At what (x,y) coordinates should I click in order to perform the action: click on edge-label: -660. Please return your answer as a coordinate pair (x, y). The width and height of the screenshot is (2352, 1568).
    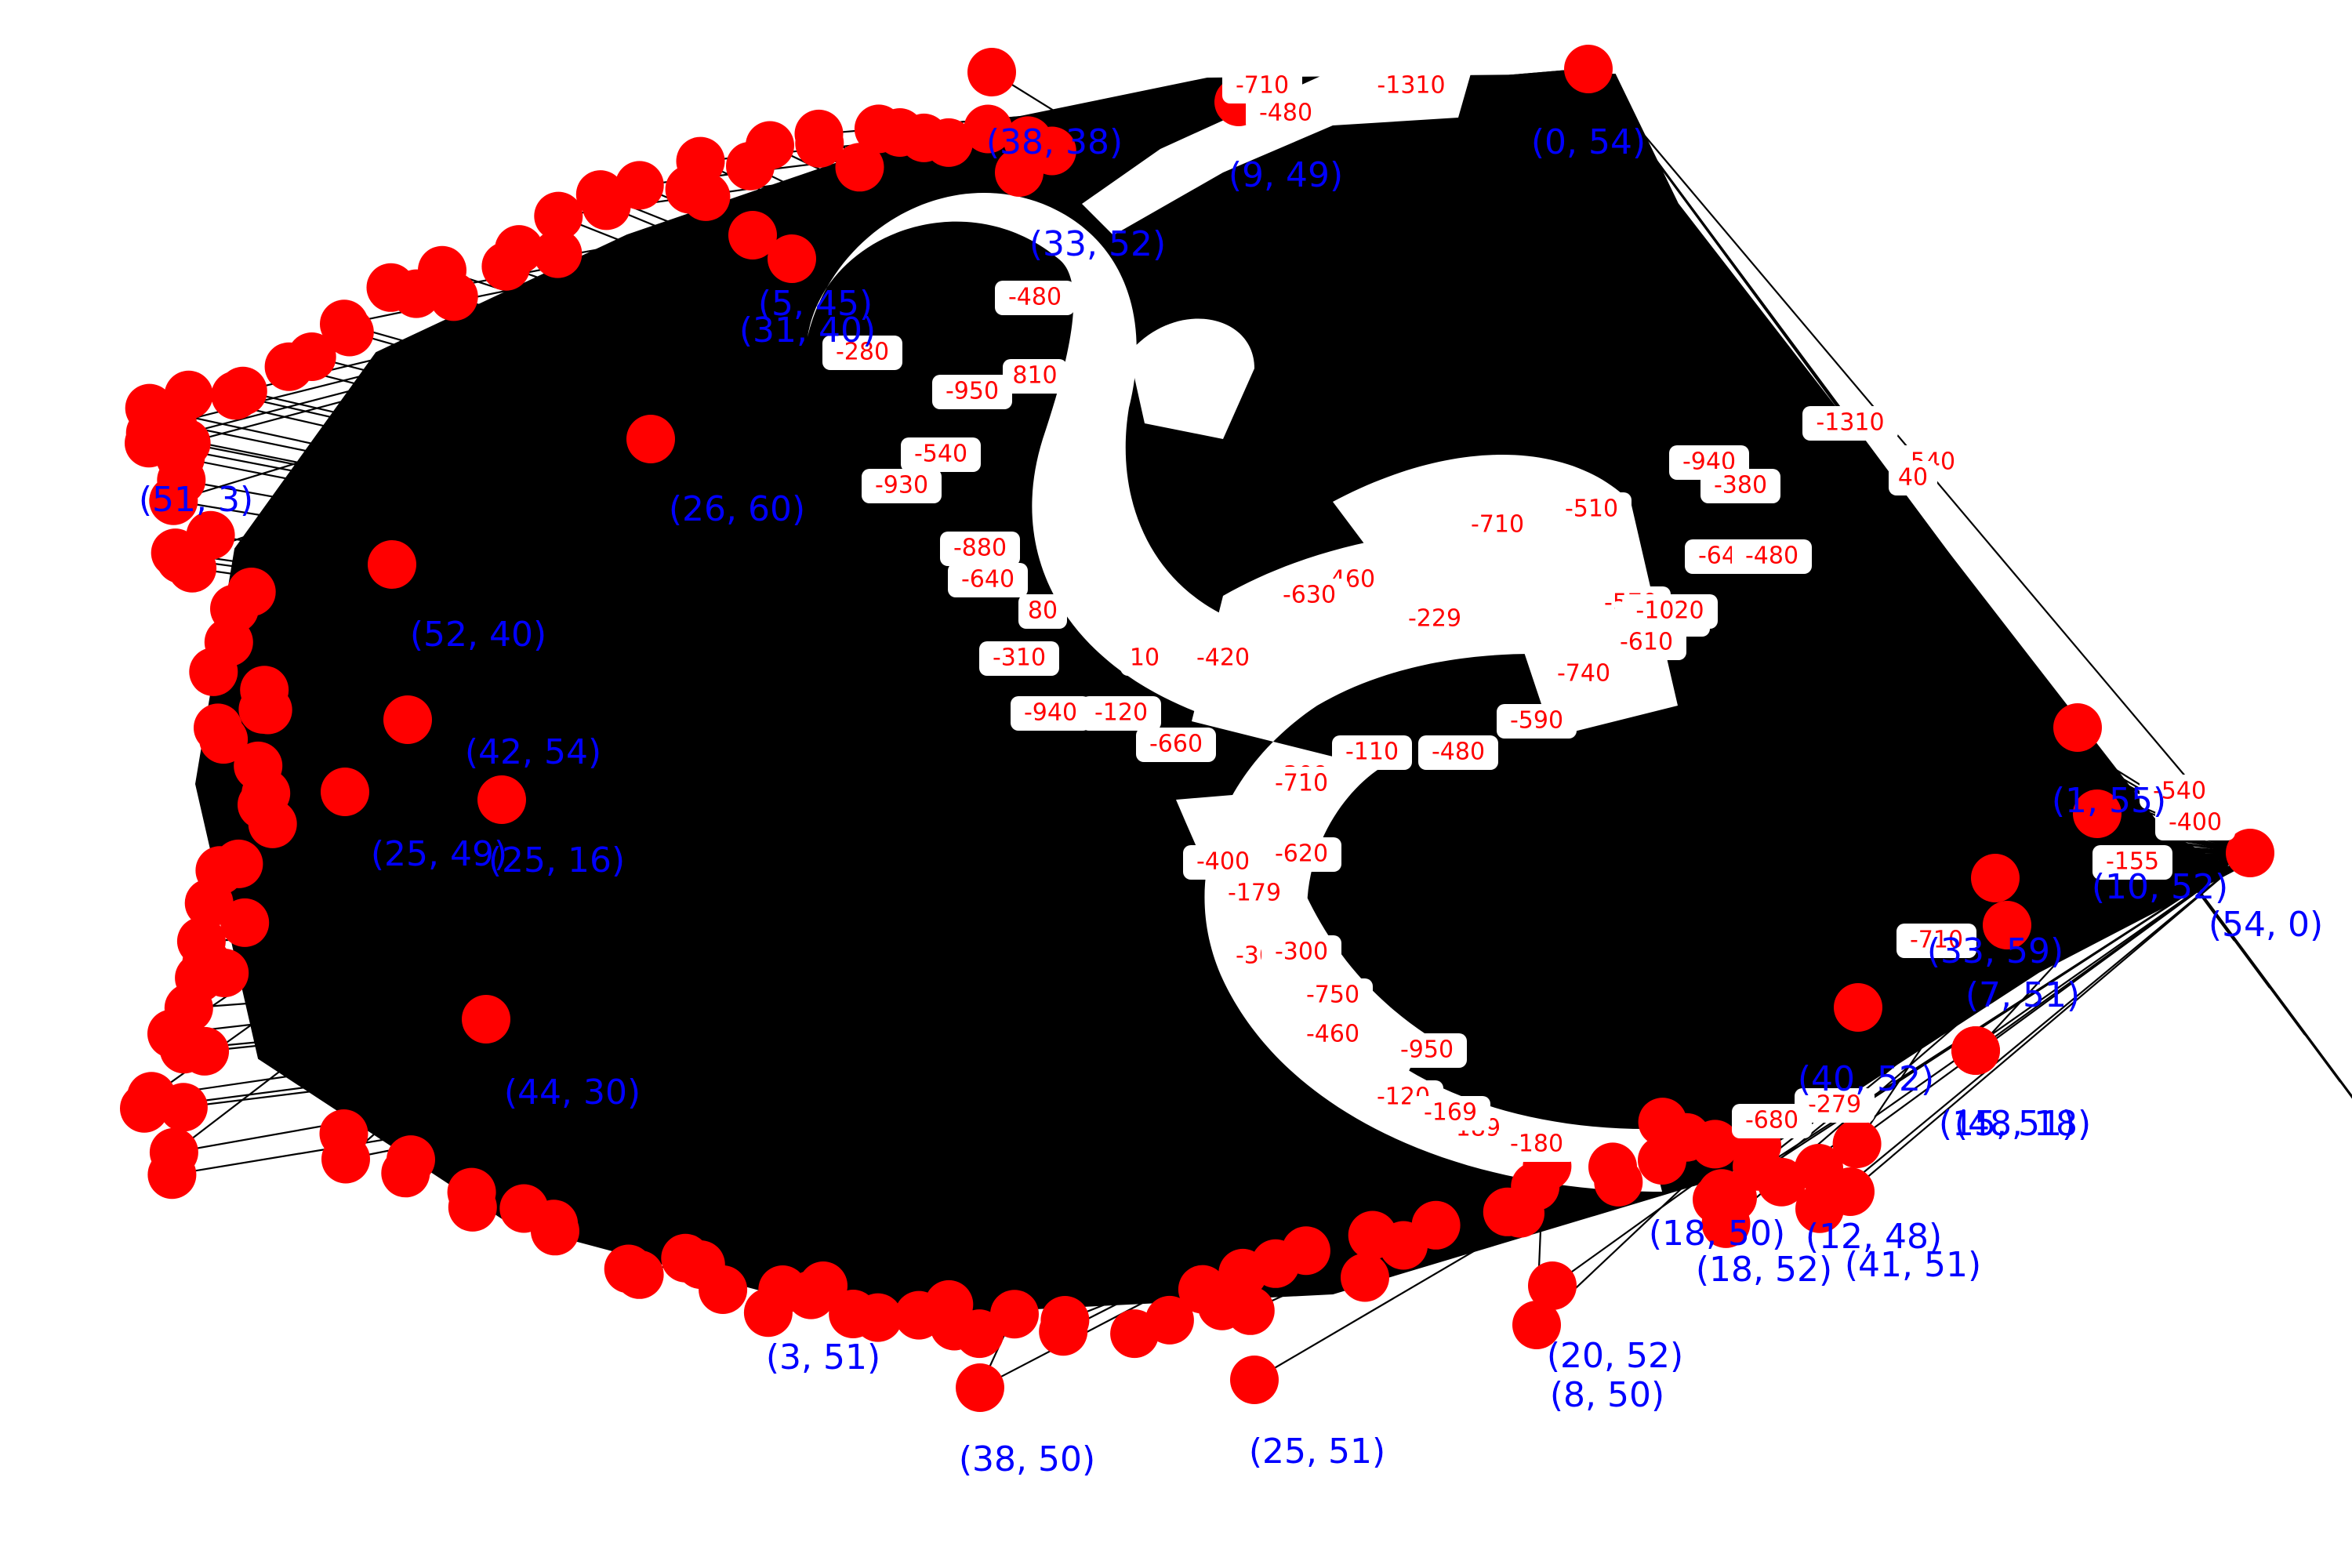
    Looking at the image, I should click on (1176, 744).